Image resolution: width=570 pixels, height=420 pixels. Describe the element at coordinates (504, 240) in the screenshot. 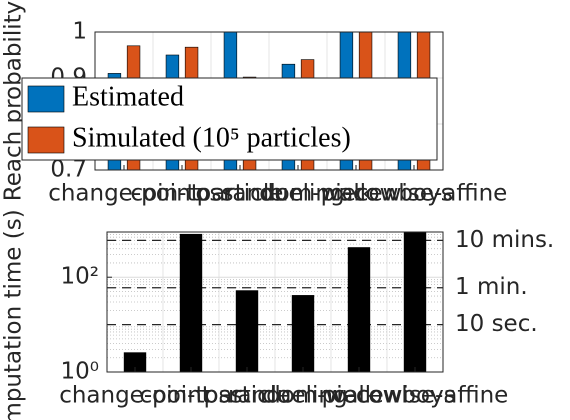

I see `reference-label: 10 mins.` at that location.